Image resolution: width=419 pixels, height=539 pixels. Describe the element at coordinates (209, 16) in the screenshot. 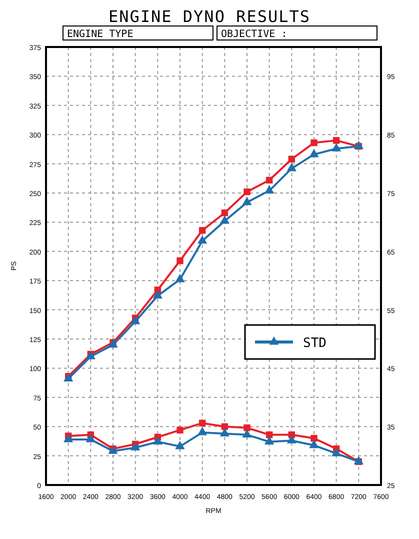

I see `chart-title: ENGINE DYNO RESULTS` at that location.